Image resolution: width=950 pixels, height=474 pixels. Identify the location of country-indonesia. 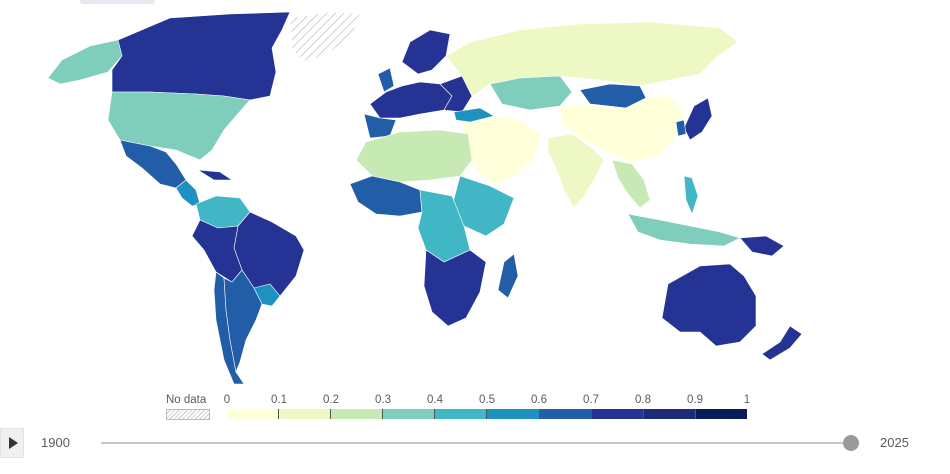
(684, 230).